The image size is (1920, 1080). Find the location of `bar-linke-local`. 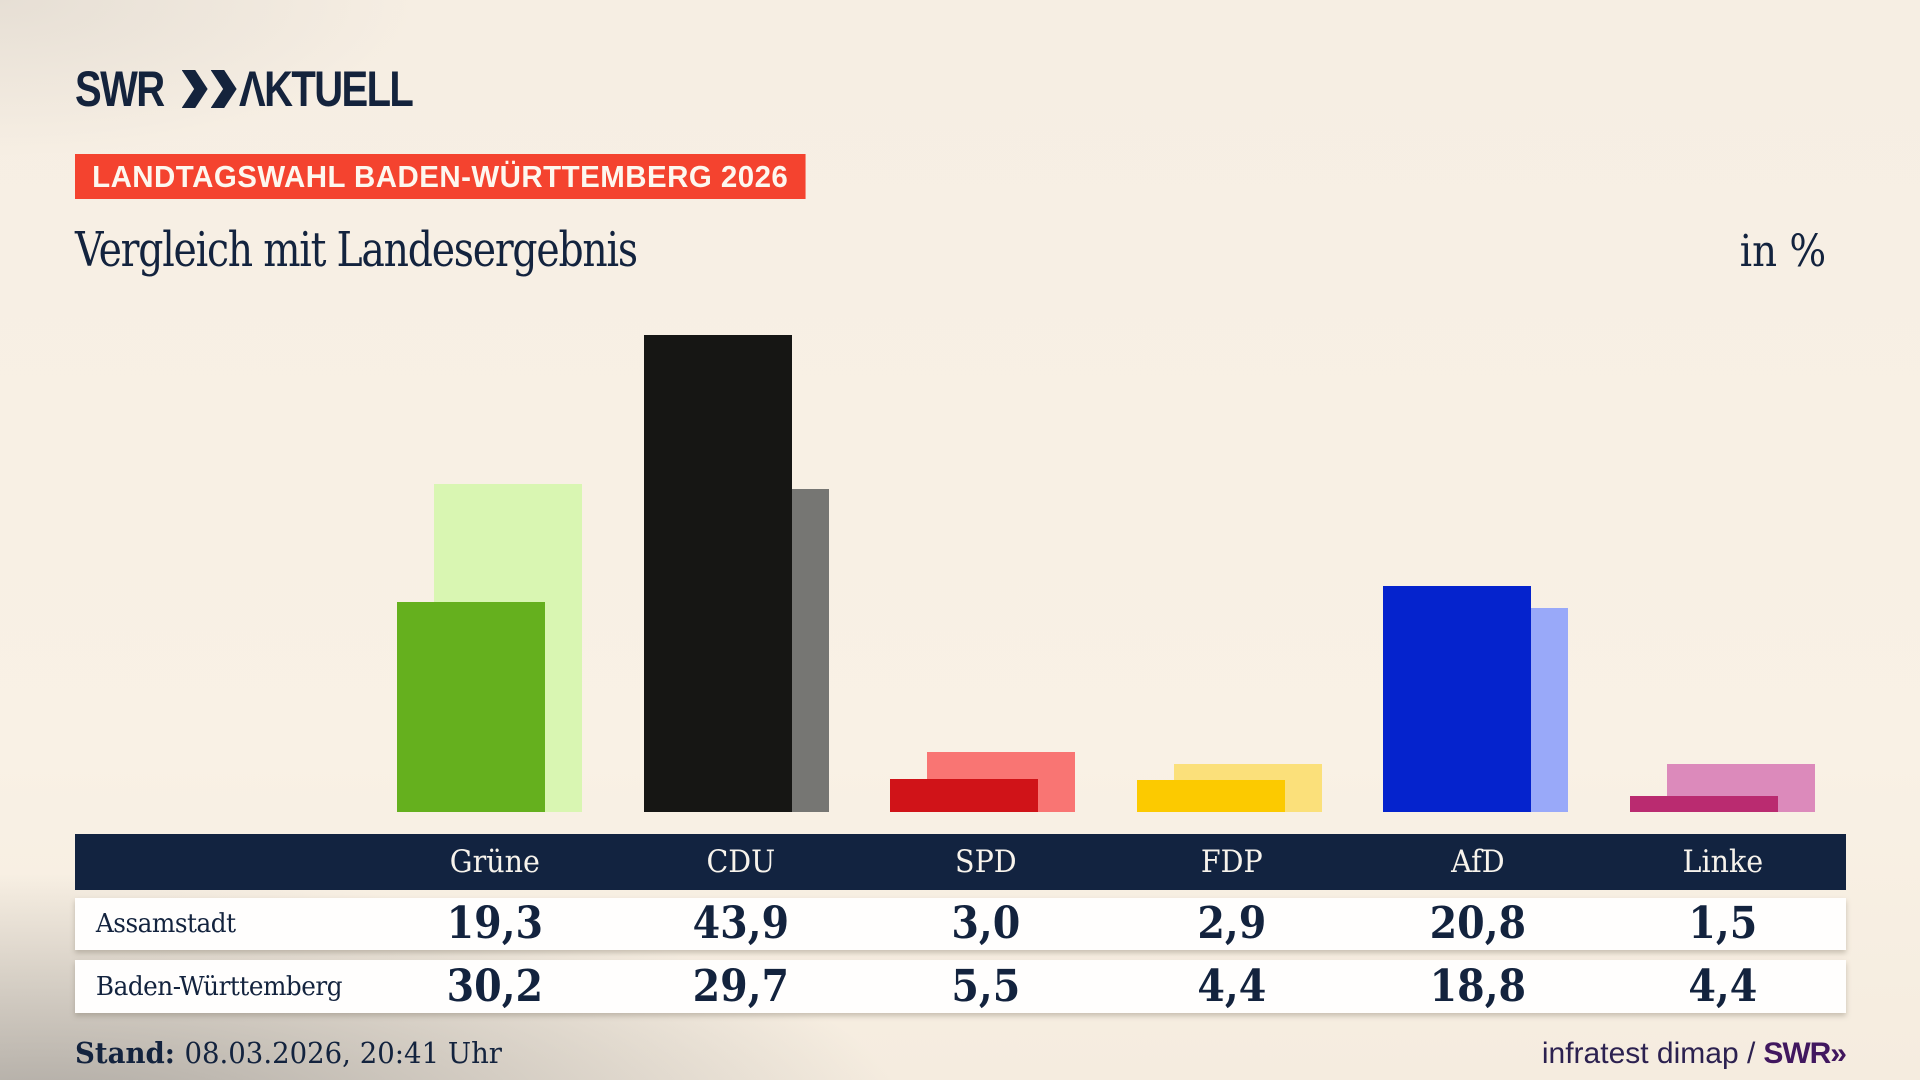

bar-linke-local is located at coordinates (1703, 803).